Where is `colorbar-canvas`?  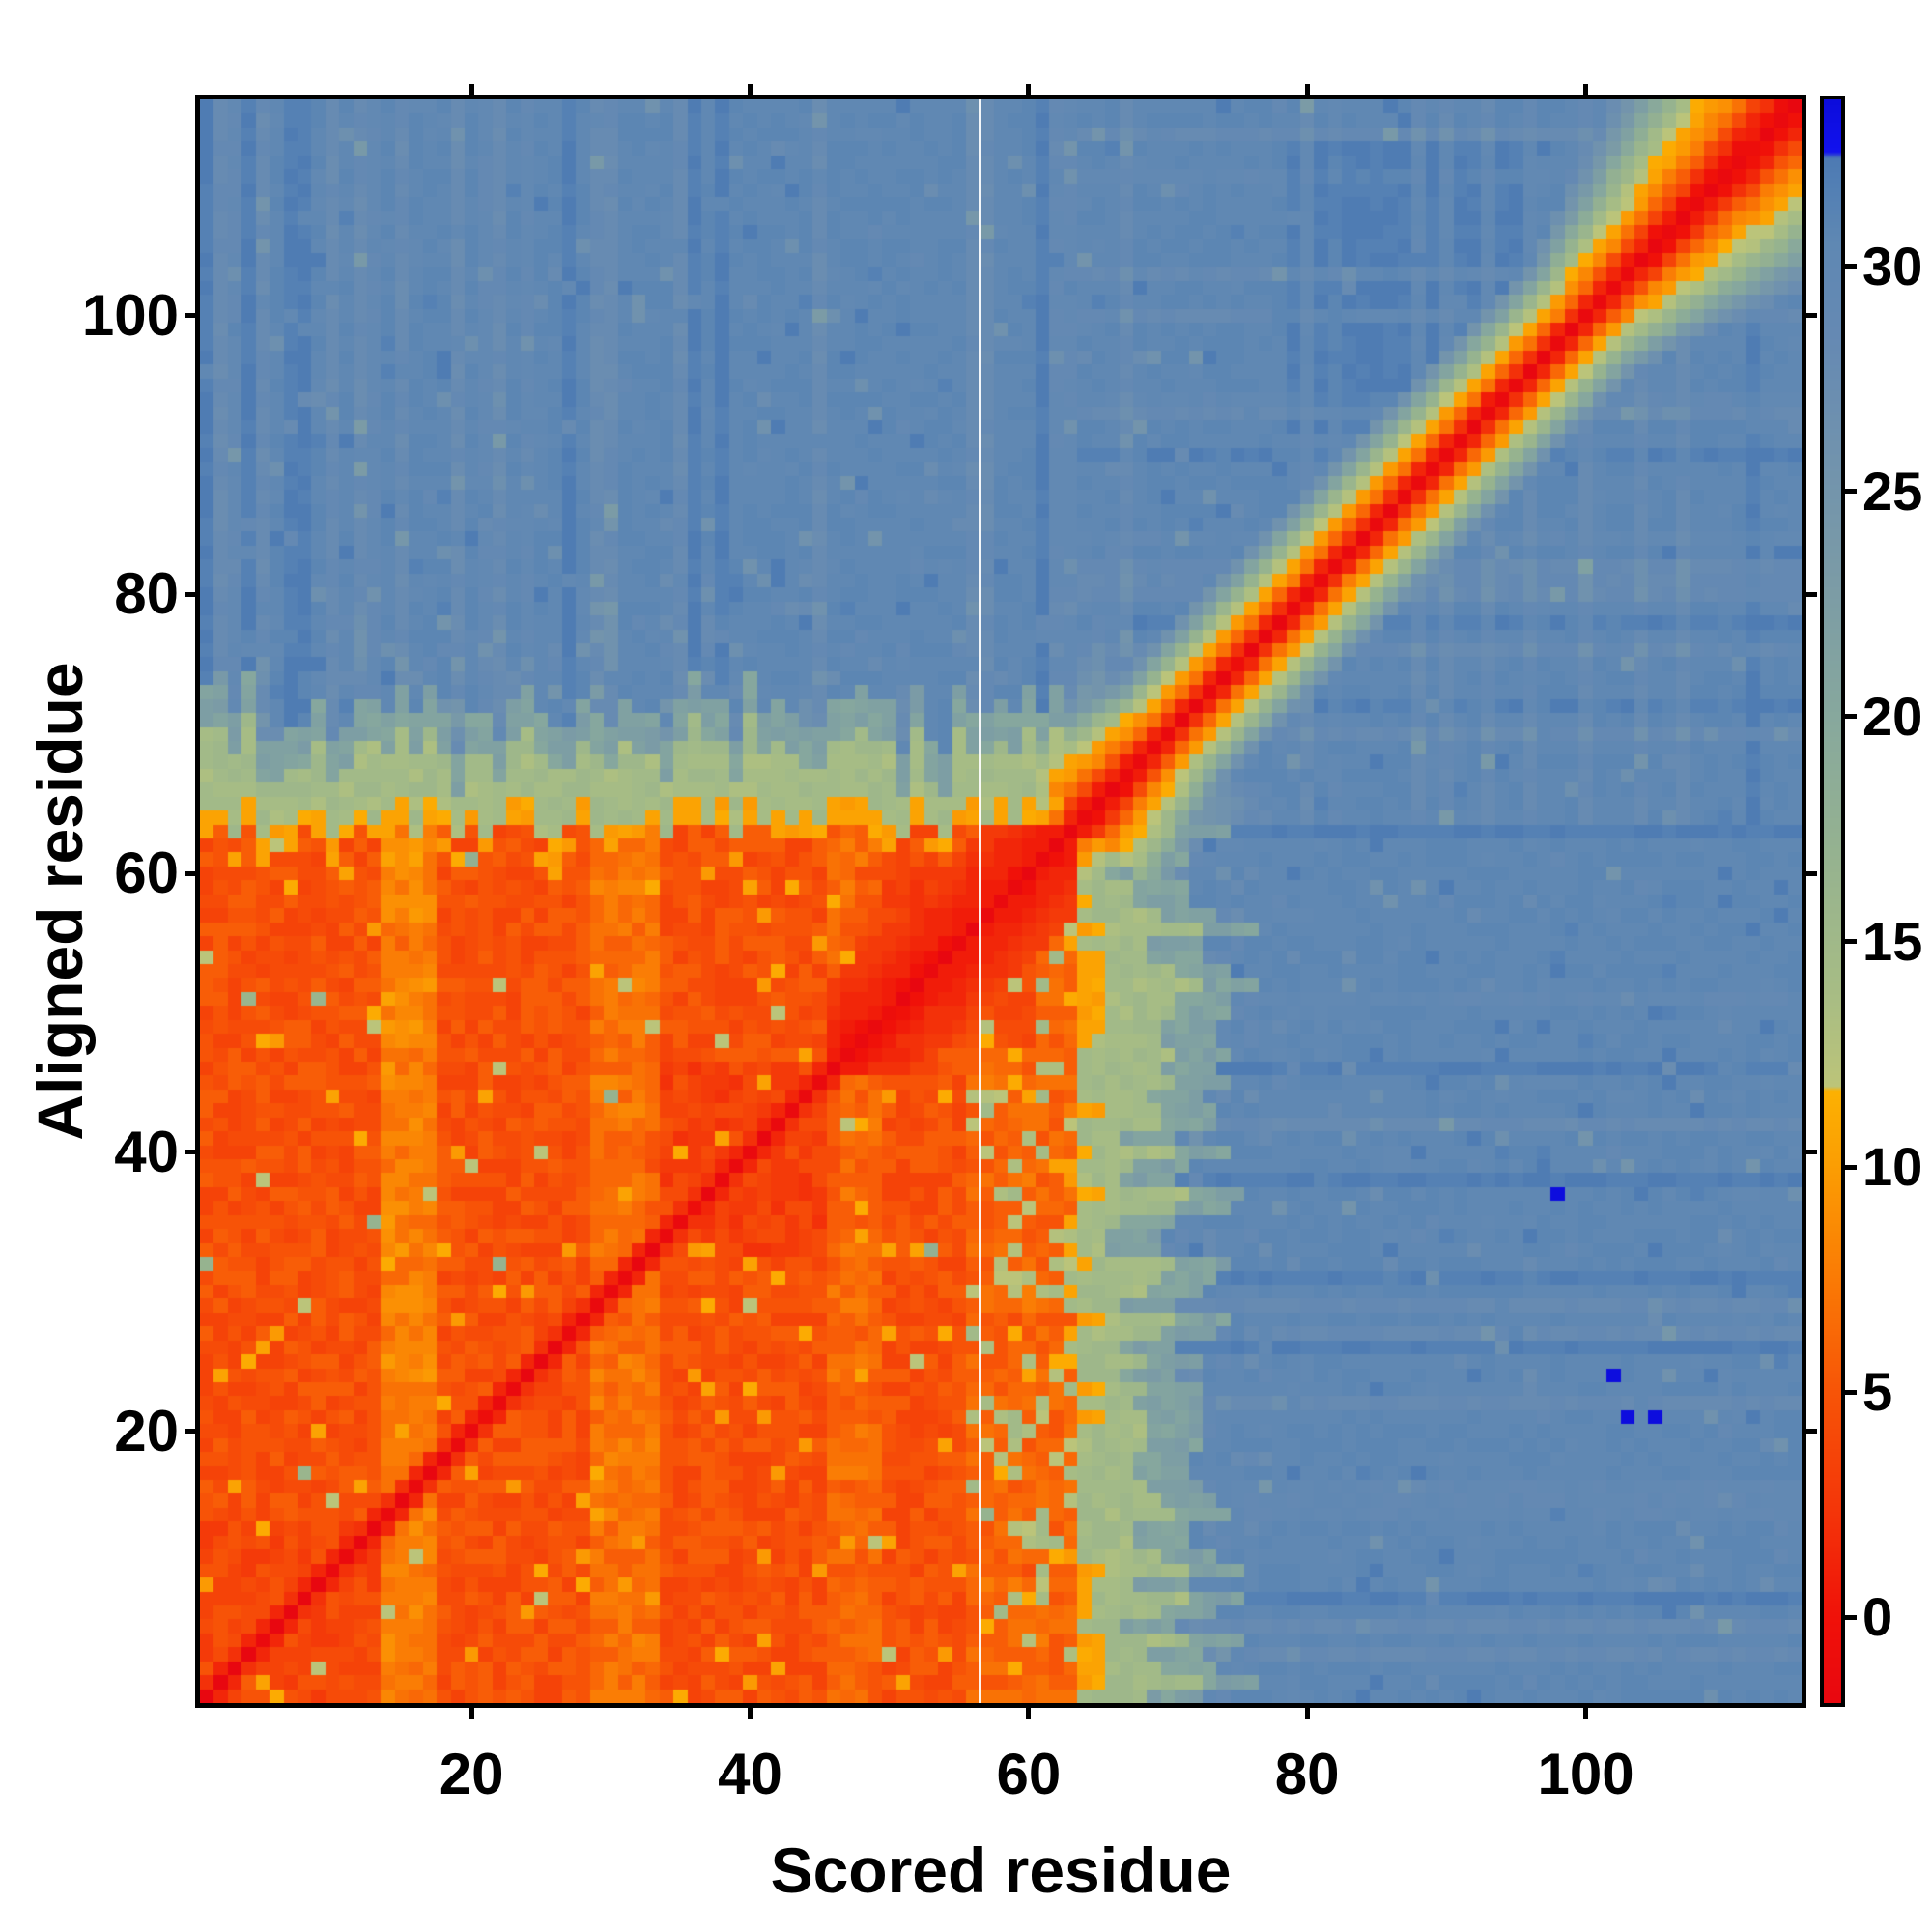 colorbar-canvas is located at coordinates (1832, 901).